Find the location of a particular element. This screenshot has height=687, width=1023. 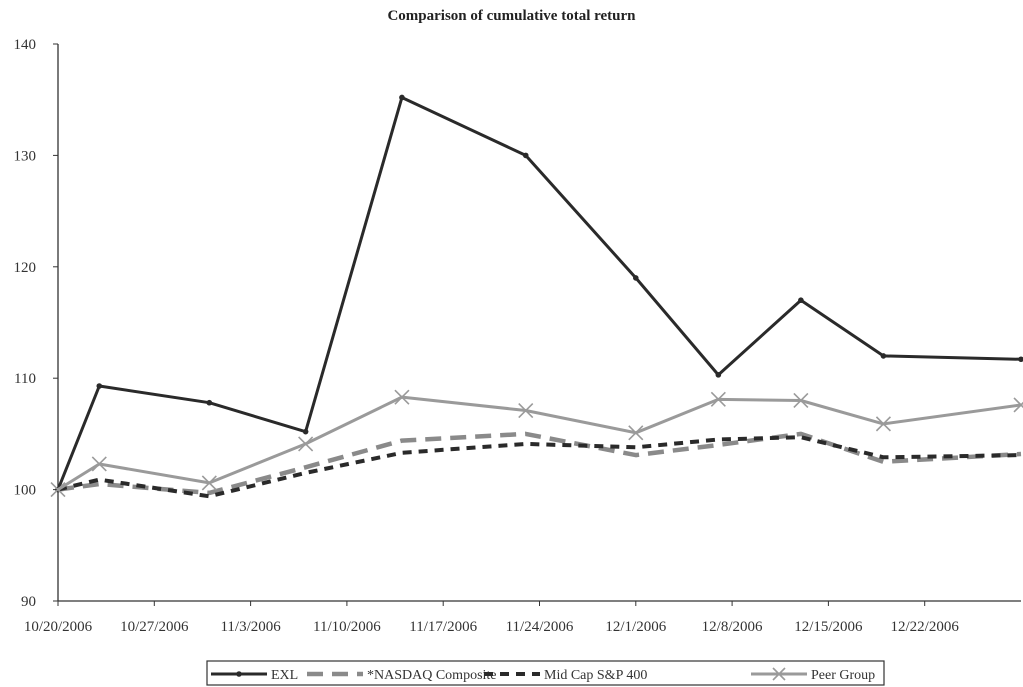

legend-label: *NASDAQ Composite is located at coordinates (432, 675).